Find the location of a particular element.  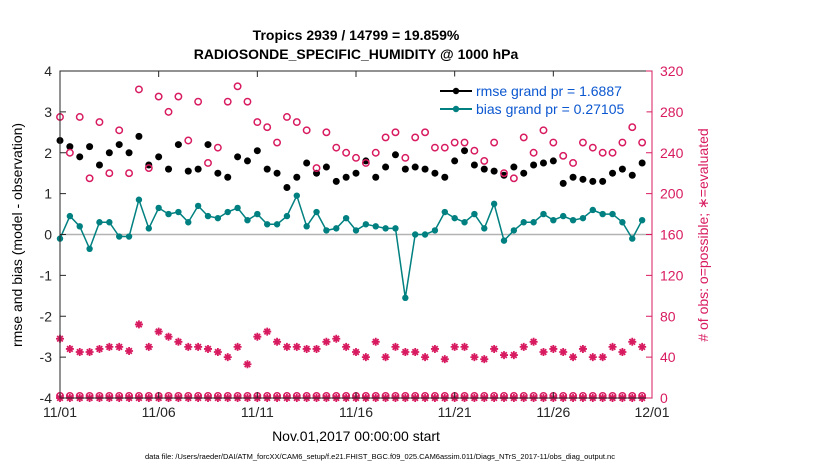

x-tick-label: 11/21 is located at coordinates (455, 412).